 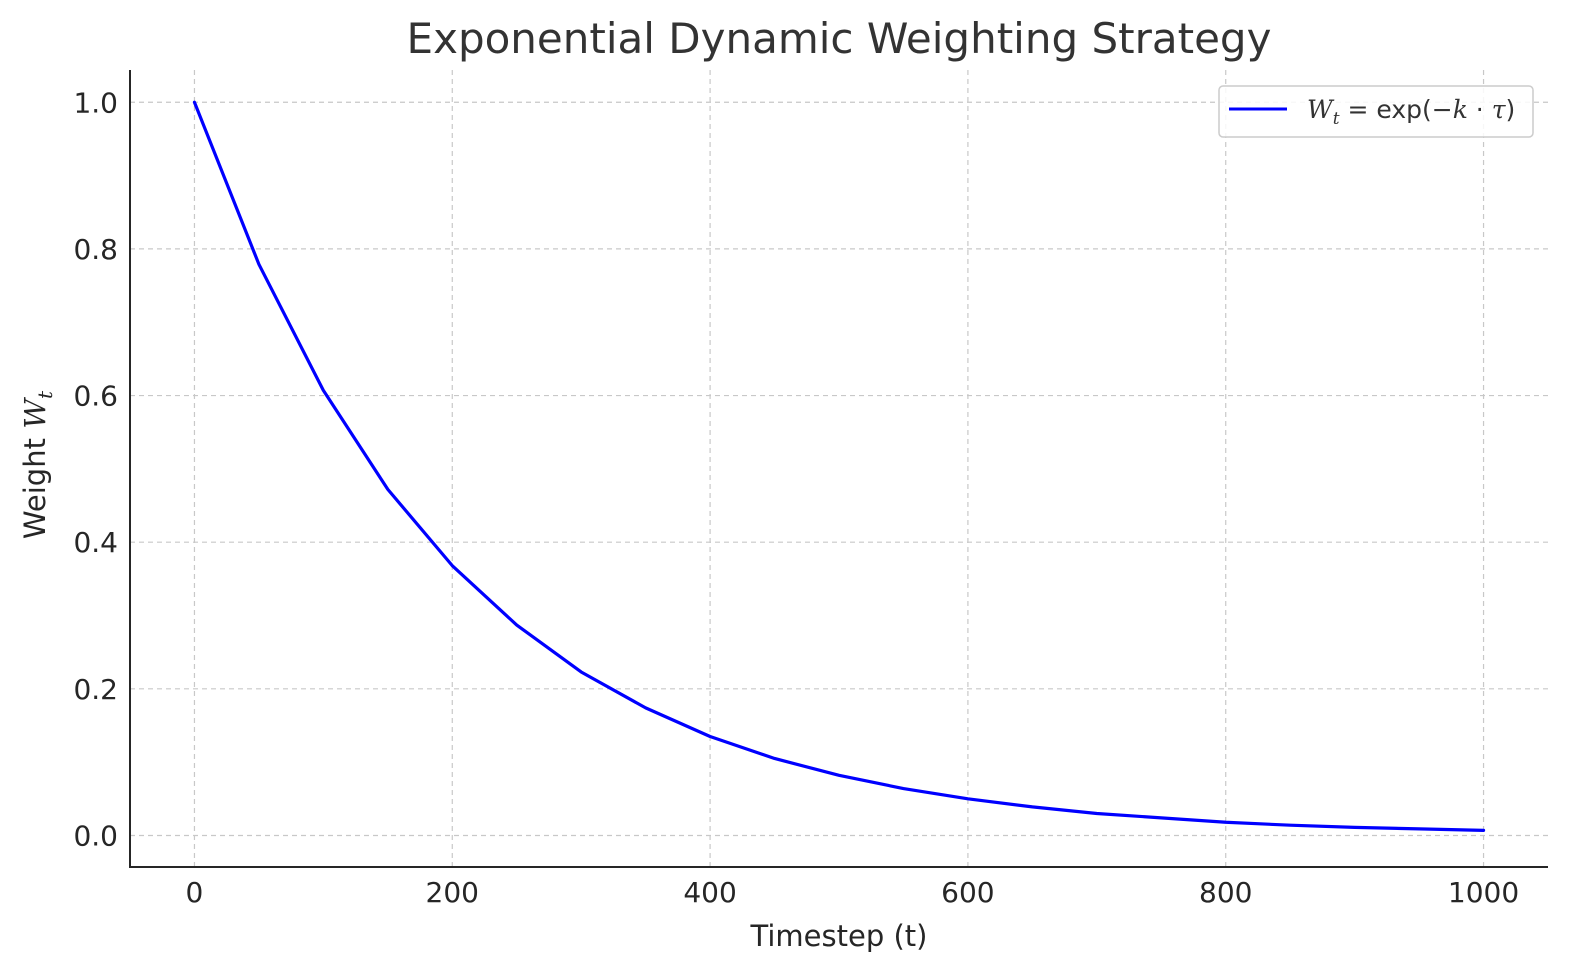 What do you see at coordinates (1225, 892) in the screenshot?
I see `x-tick-label: 800` at bounding box center [1225, 892].